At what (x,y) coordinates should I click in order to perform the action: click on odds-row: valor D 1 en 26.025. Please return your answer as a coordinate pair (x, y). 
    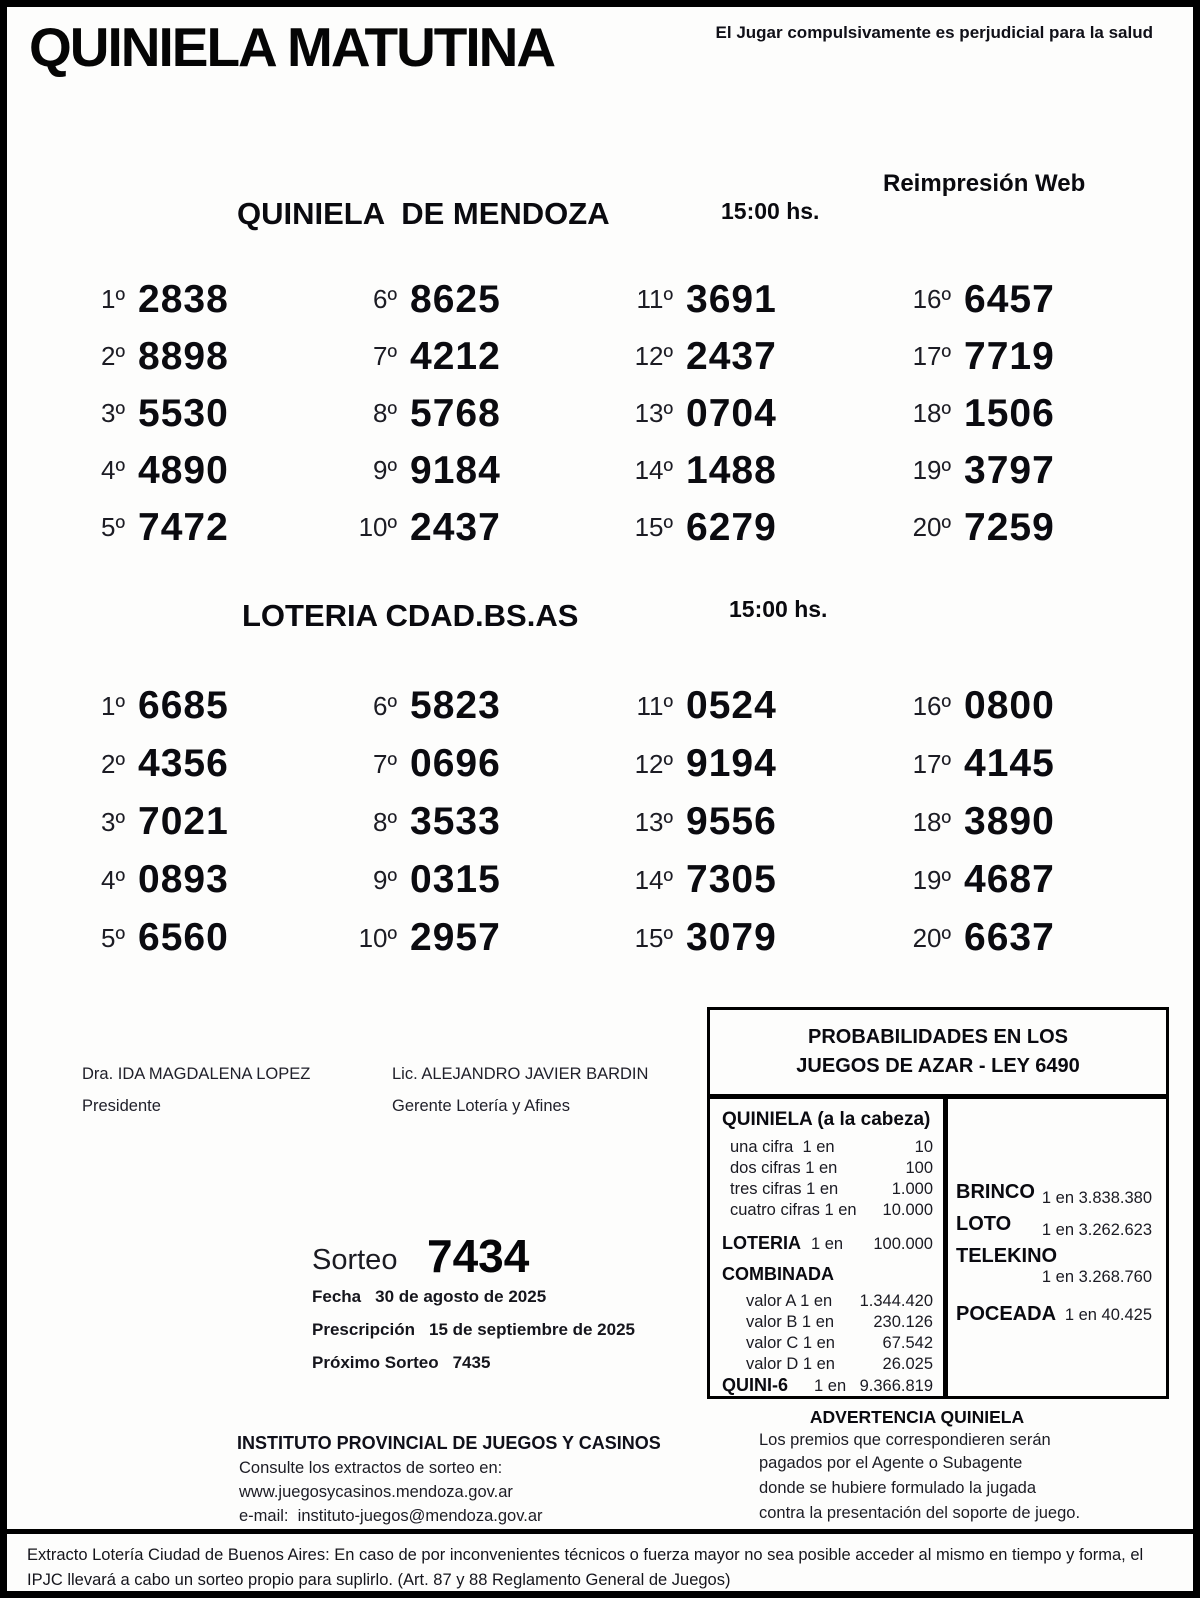
    Looking at the image, I should click on (827, 1364).